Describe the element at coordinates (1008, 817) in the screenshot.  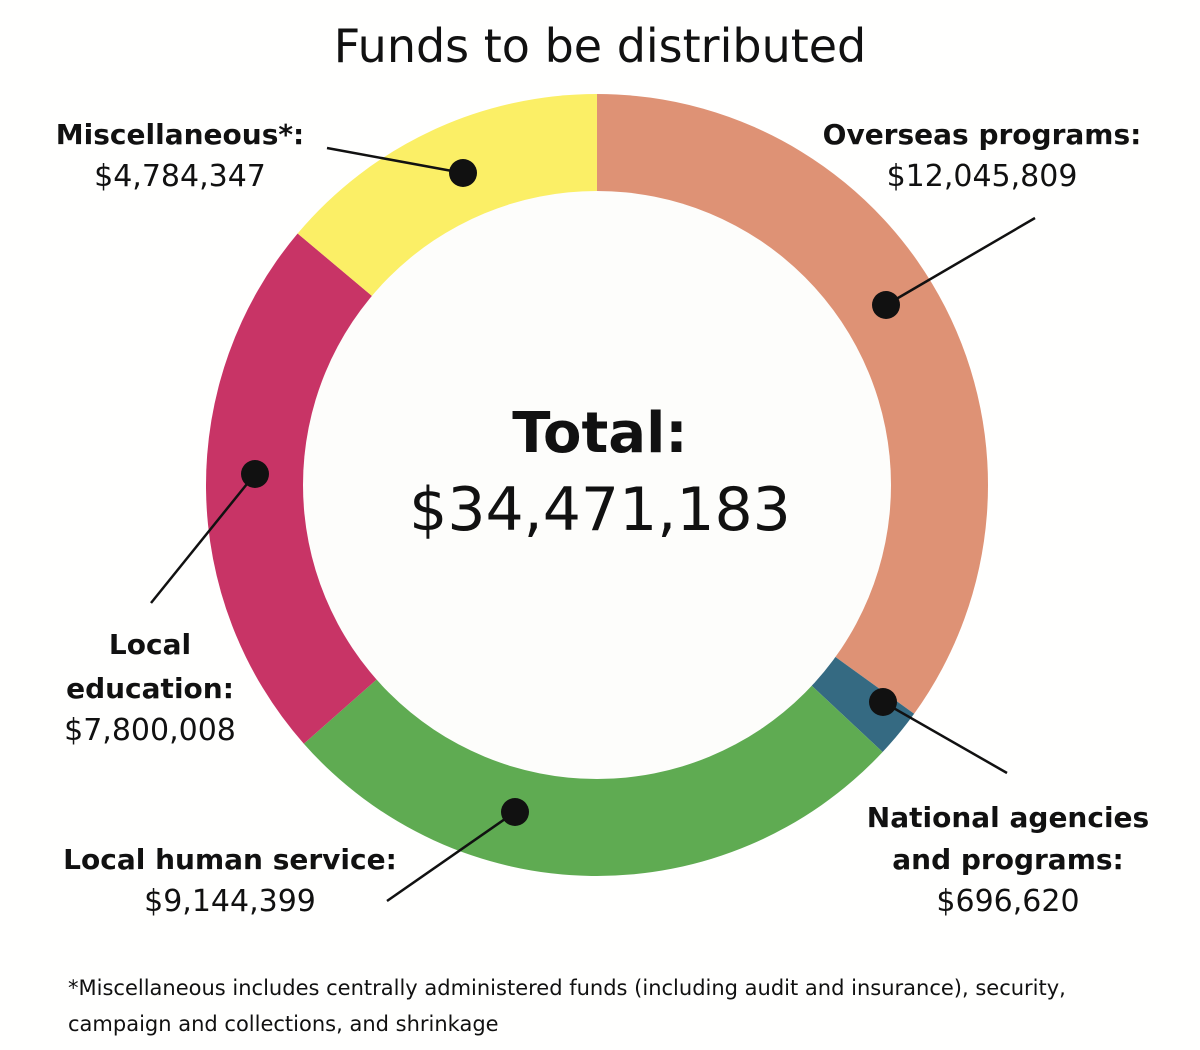
I see `label-national-line1: National agencies` at that location.